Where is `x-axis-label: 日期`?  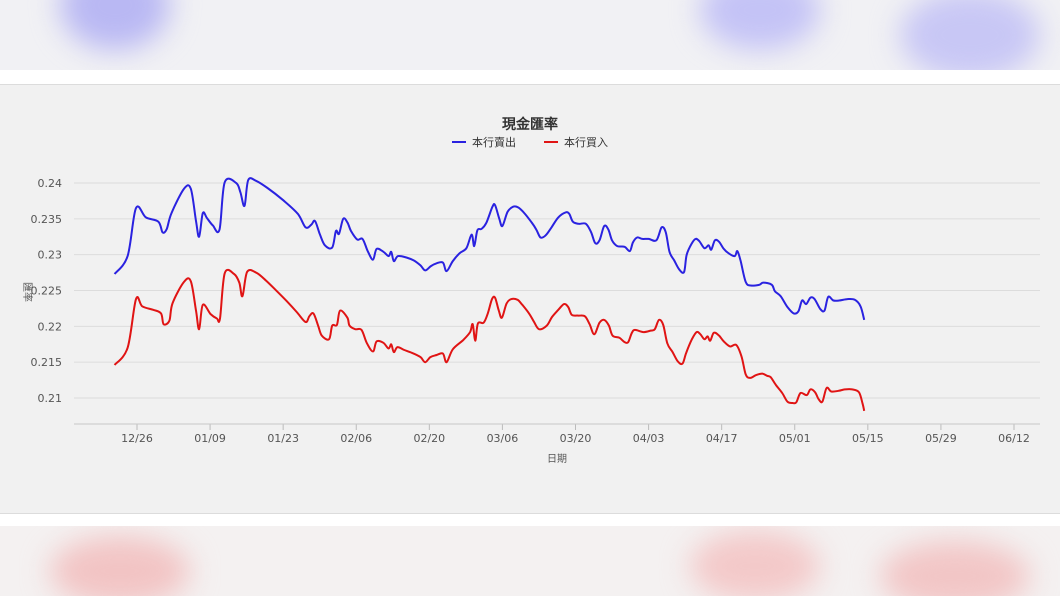 x-axis-label: 日期 is located at coordinates (557, 459).